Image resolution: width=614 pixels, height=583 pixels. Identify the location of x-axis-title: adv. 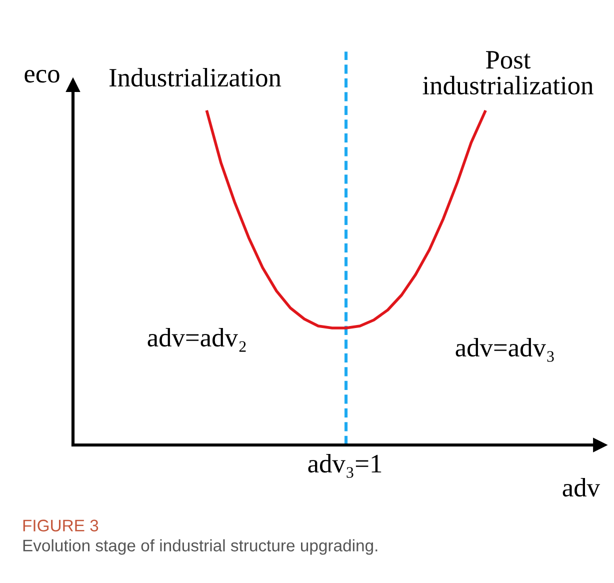
(581, 487).